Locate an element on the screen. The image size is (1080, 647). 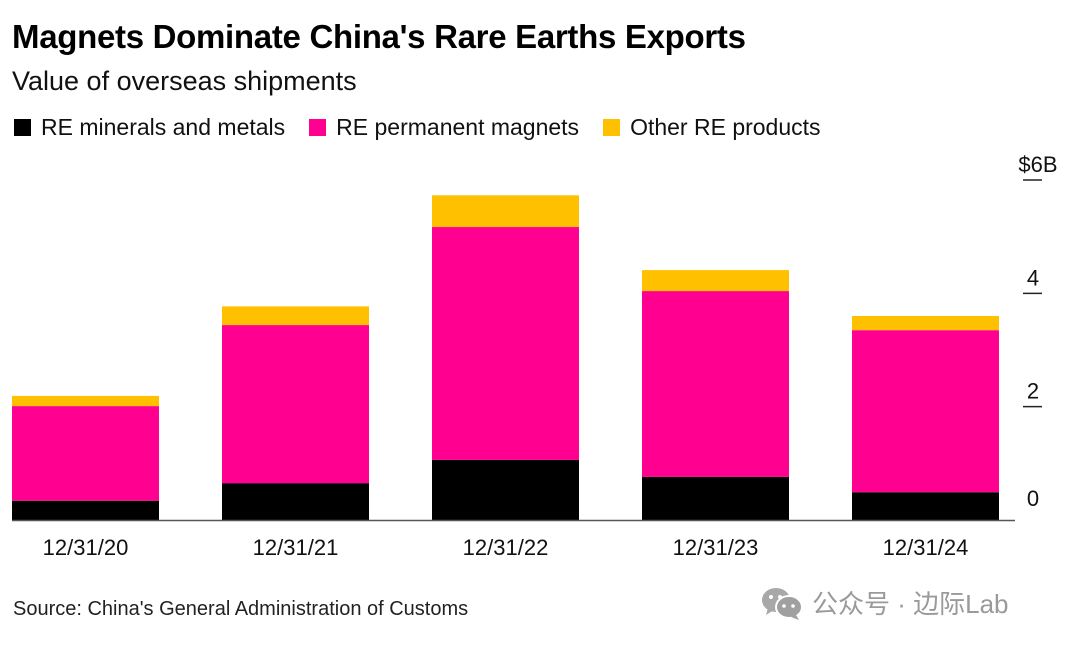
watermark-text: 公众号 · 边际Lab is located at coordinates (910, 604).